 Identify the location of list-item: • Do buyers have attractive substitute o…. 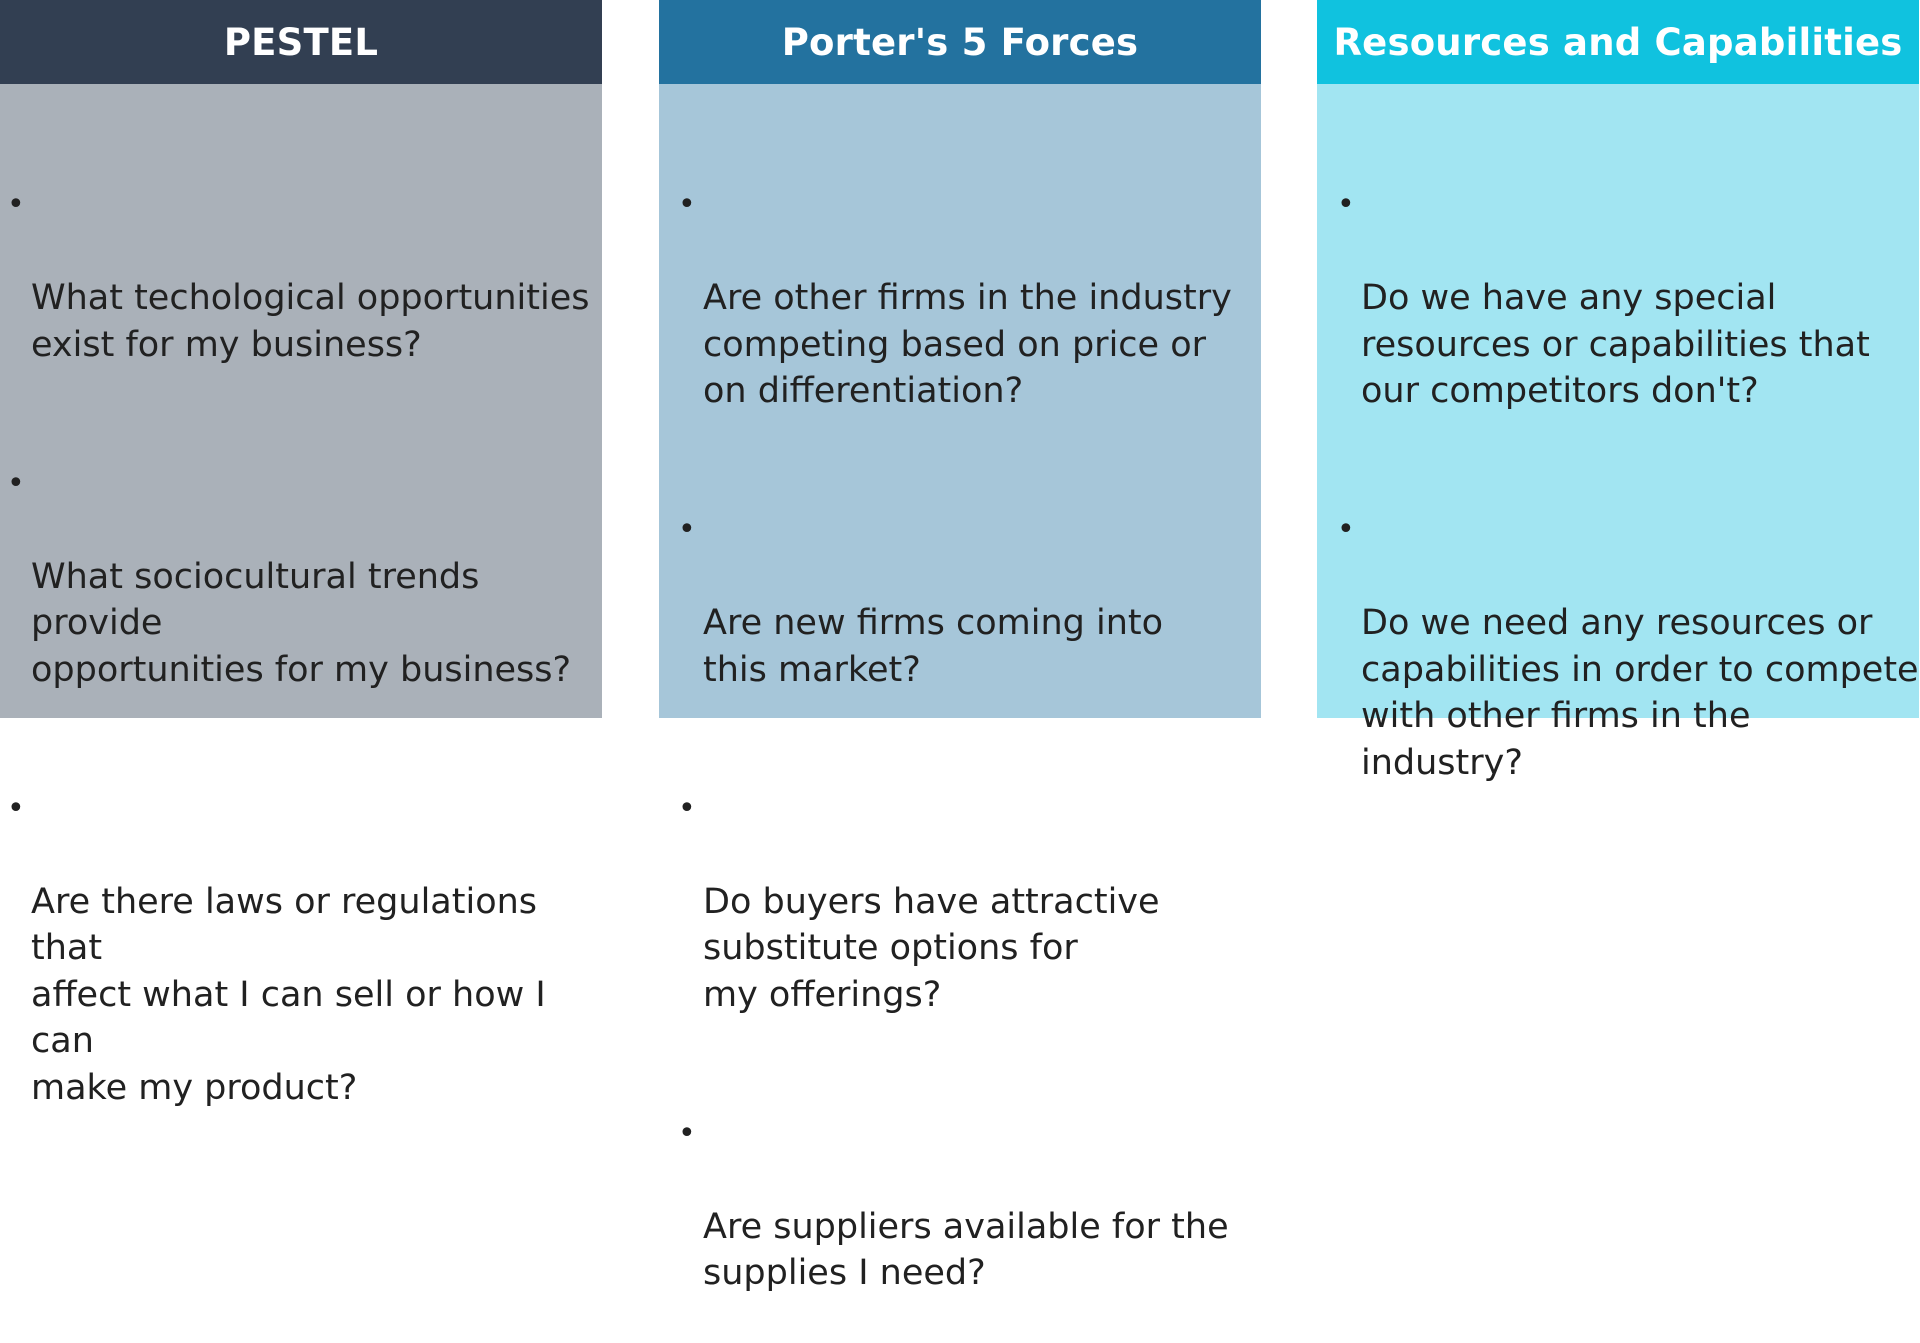
(960, 925).